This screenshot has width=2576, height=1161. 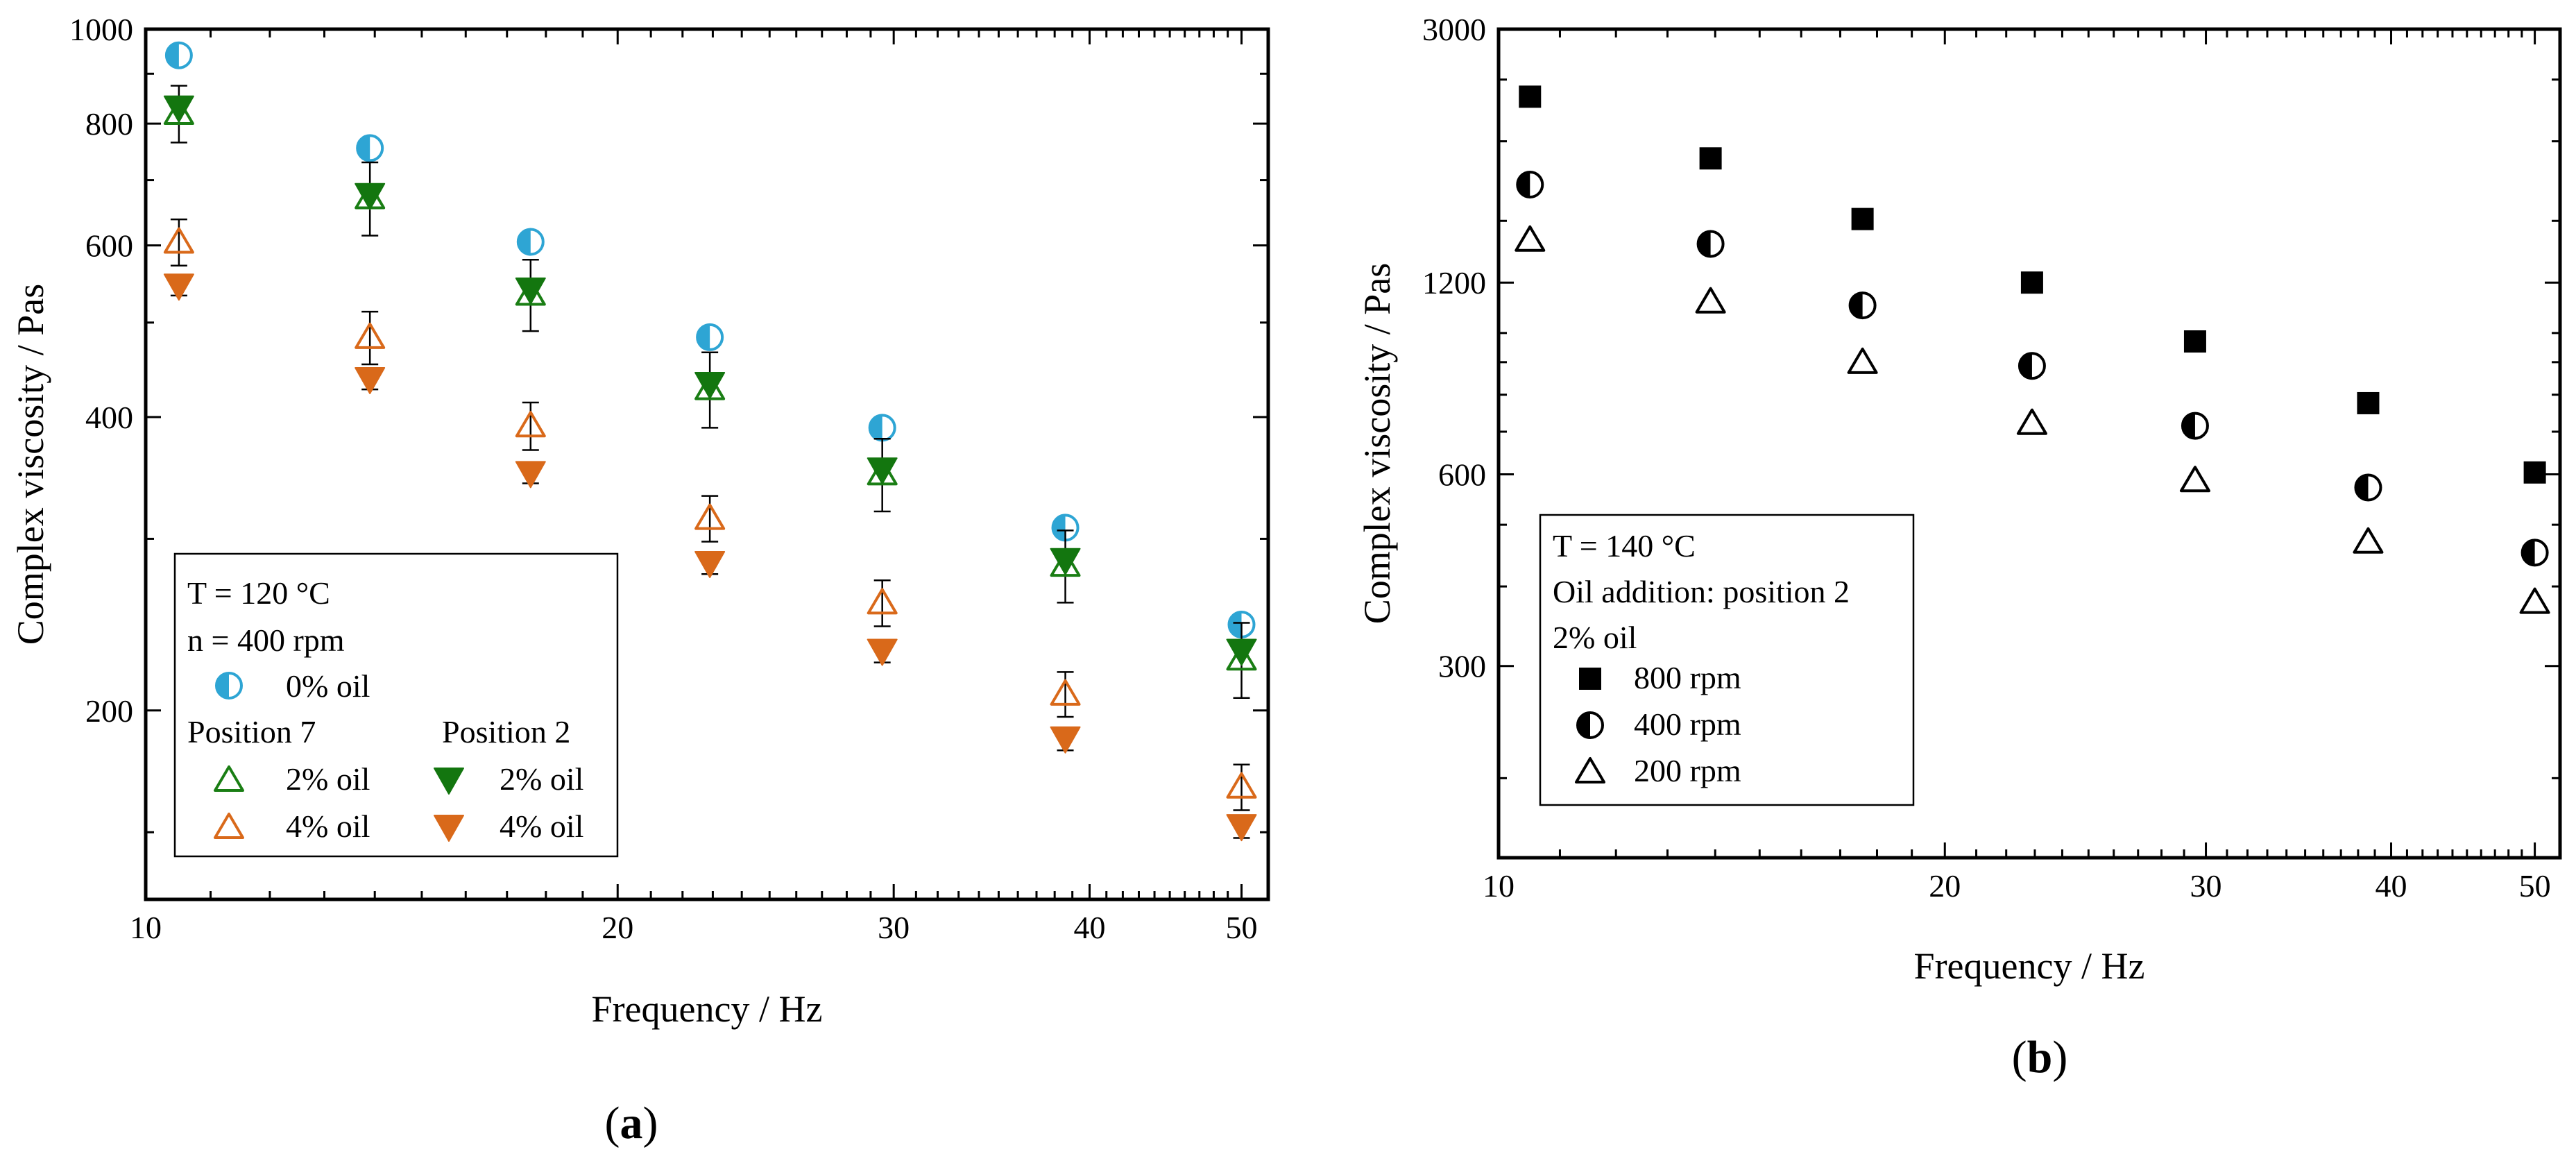 What do you see at coordinates (1624, 545) in the screenshot?
I see `legend-title-line: T = 140 °C` at bounding box center [1624, 545].